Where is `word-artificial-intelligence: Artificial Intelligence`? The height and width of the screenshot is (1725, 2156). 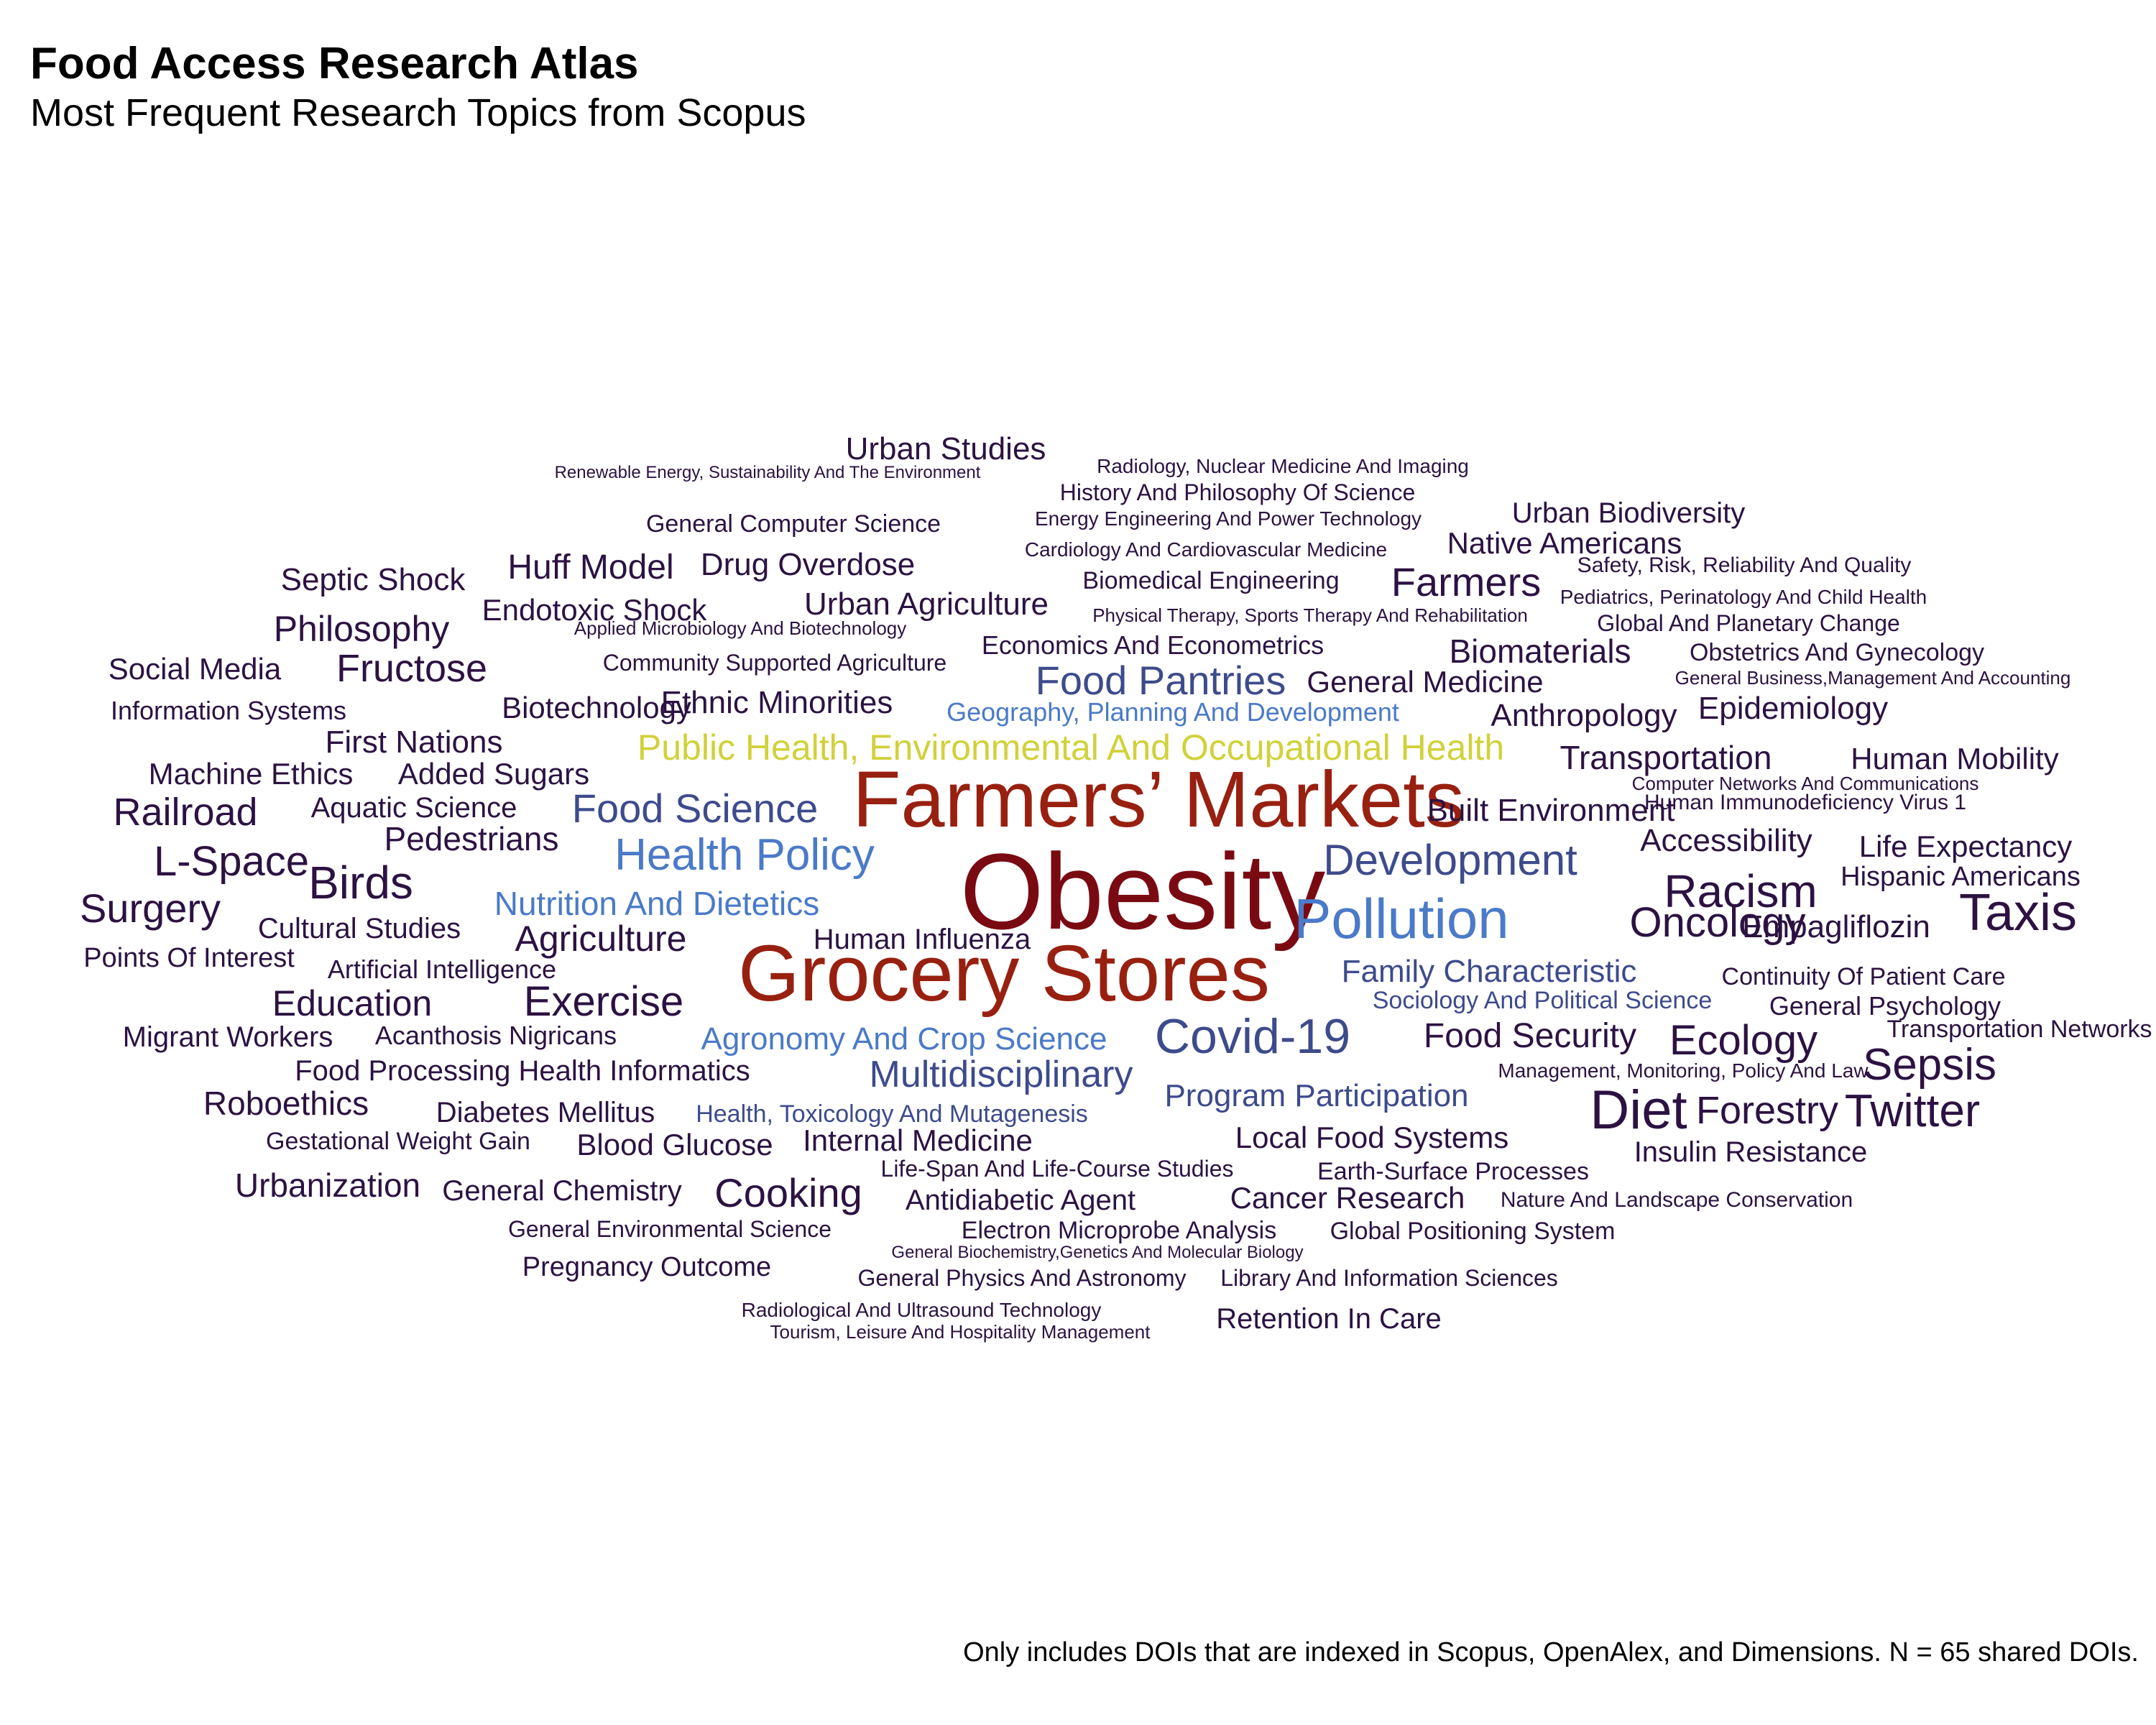
word-artificial-intelligence: Artificial Intelligence is located at coordinates (442, 969).